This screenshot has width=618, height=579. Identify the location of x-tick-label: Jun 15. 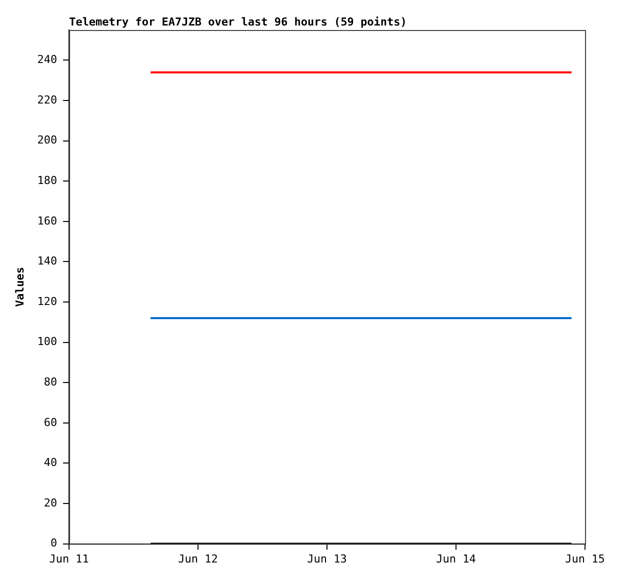
(585, 559).